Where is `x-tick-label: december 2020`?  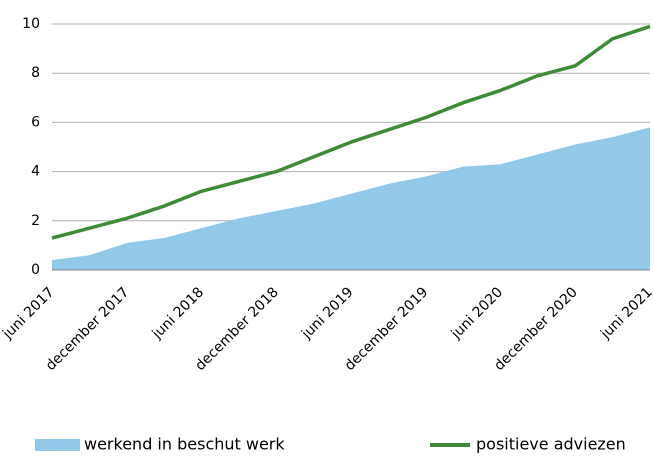 x-tick-label: december 2020 is located at coordinates (536, 329).